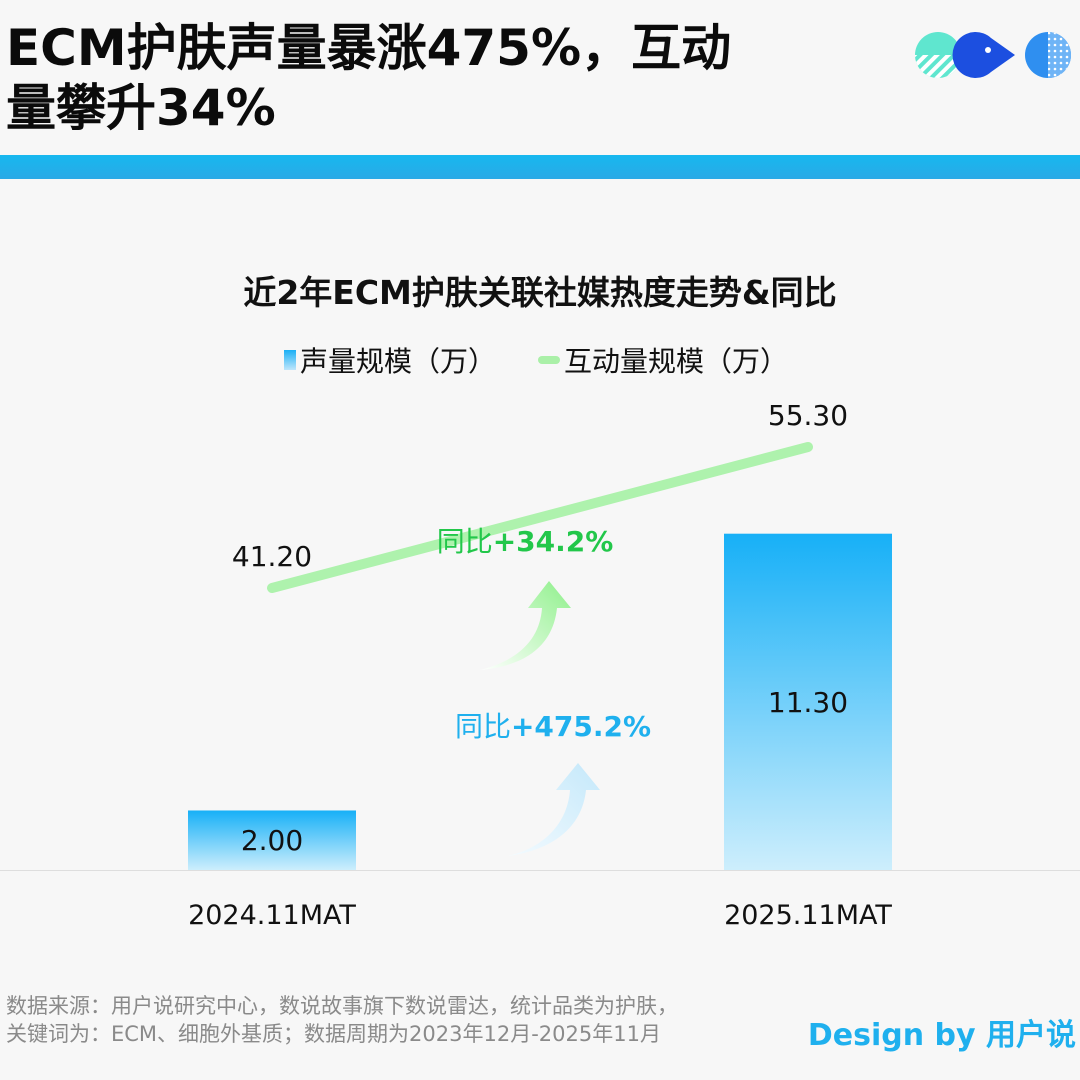 The width and height of the screenshot is (1080, 1080). I want to click on yoy-annotation-volume: 同比+475.2%, so click(553, 726).